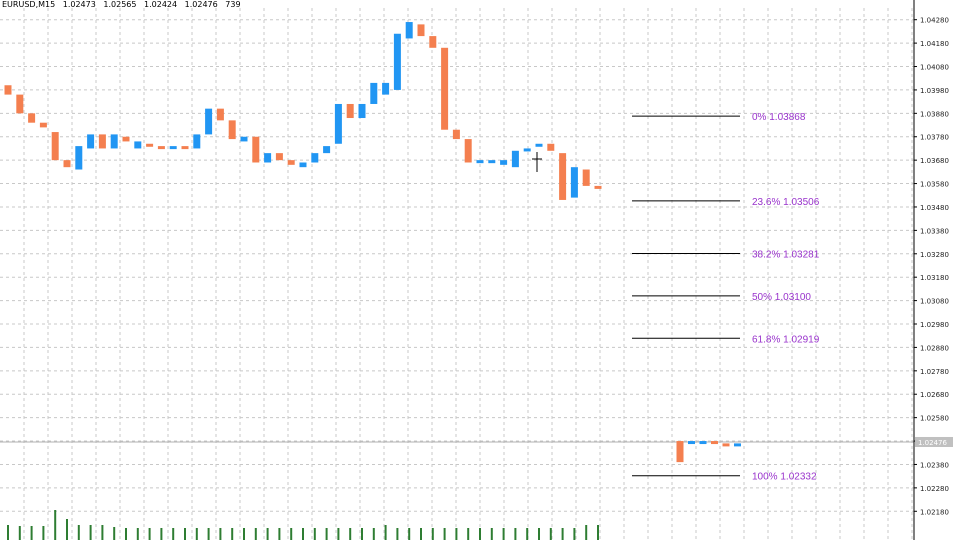 The image size is (960, 540). I want to click on recent-candles, so click(708, 452).